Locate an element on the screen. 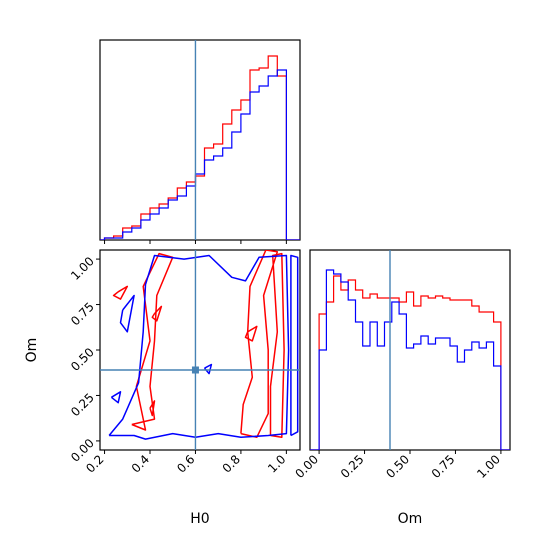 This screenshot has height=550, width=550. x-tick-label: 0.25 is located at coordinates (352, 466).